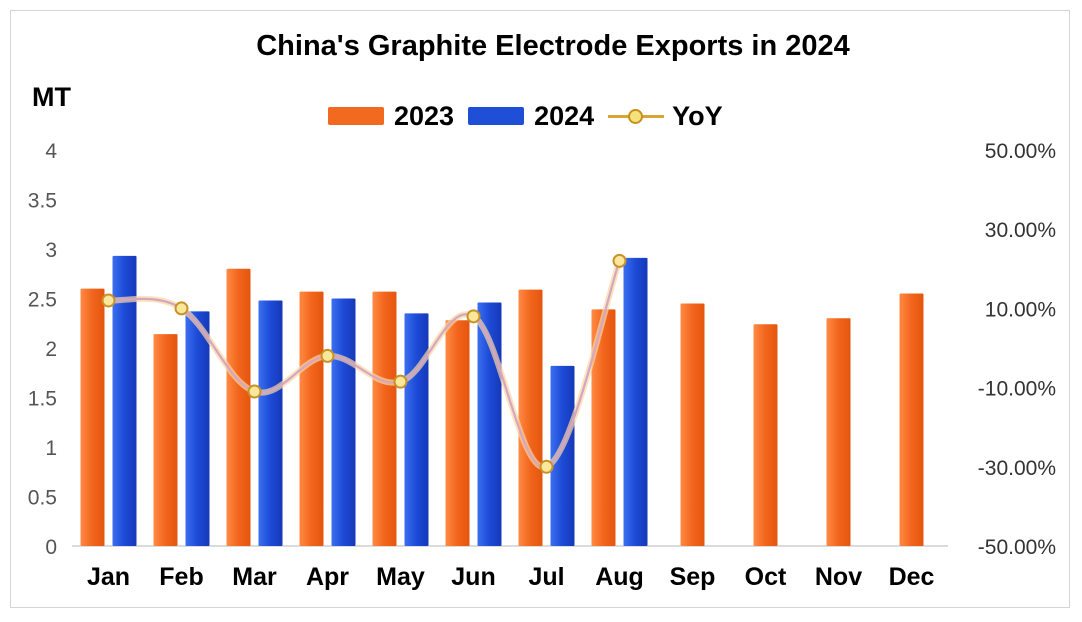  Describe the element at coordinates (766, 577) in the screenshot. I see `x-tick-label: Oct` at that location.